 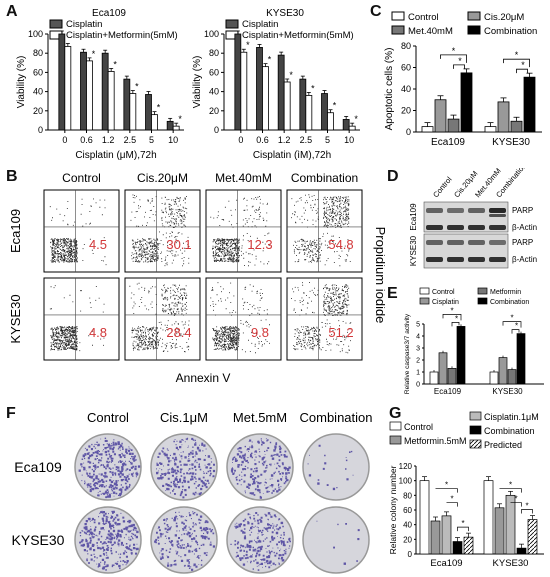 I want to click on flow-plot: 28.4, so click(x=162, y=319).